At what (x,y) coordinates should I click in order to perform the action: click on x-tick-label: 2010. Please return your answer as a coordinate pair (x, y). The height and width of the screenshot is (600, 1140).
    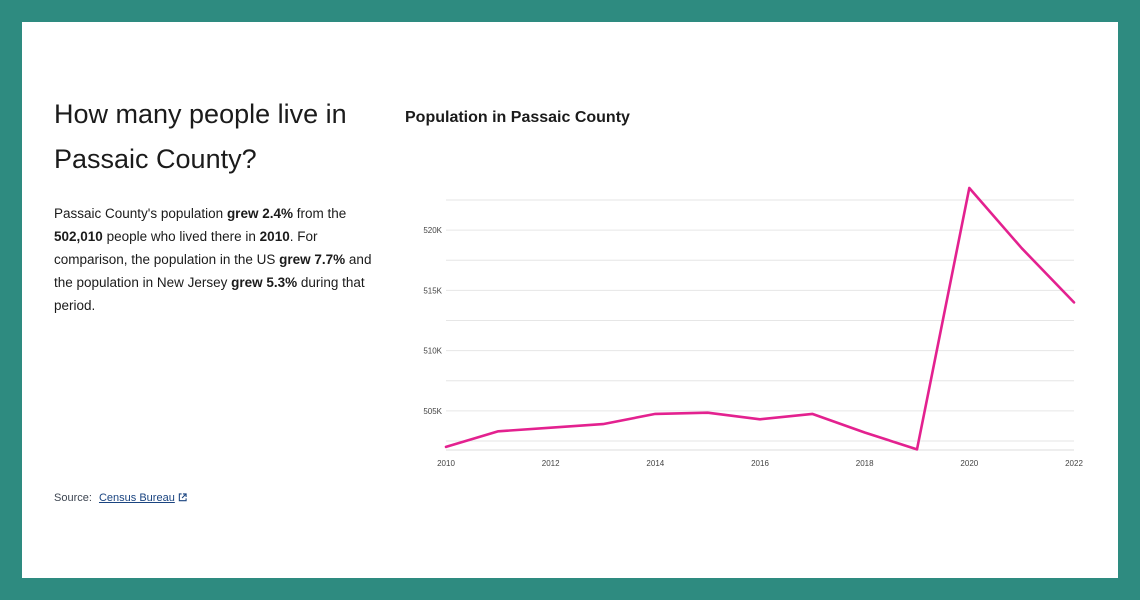
    Looking at the image, I should click on (446, 463).